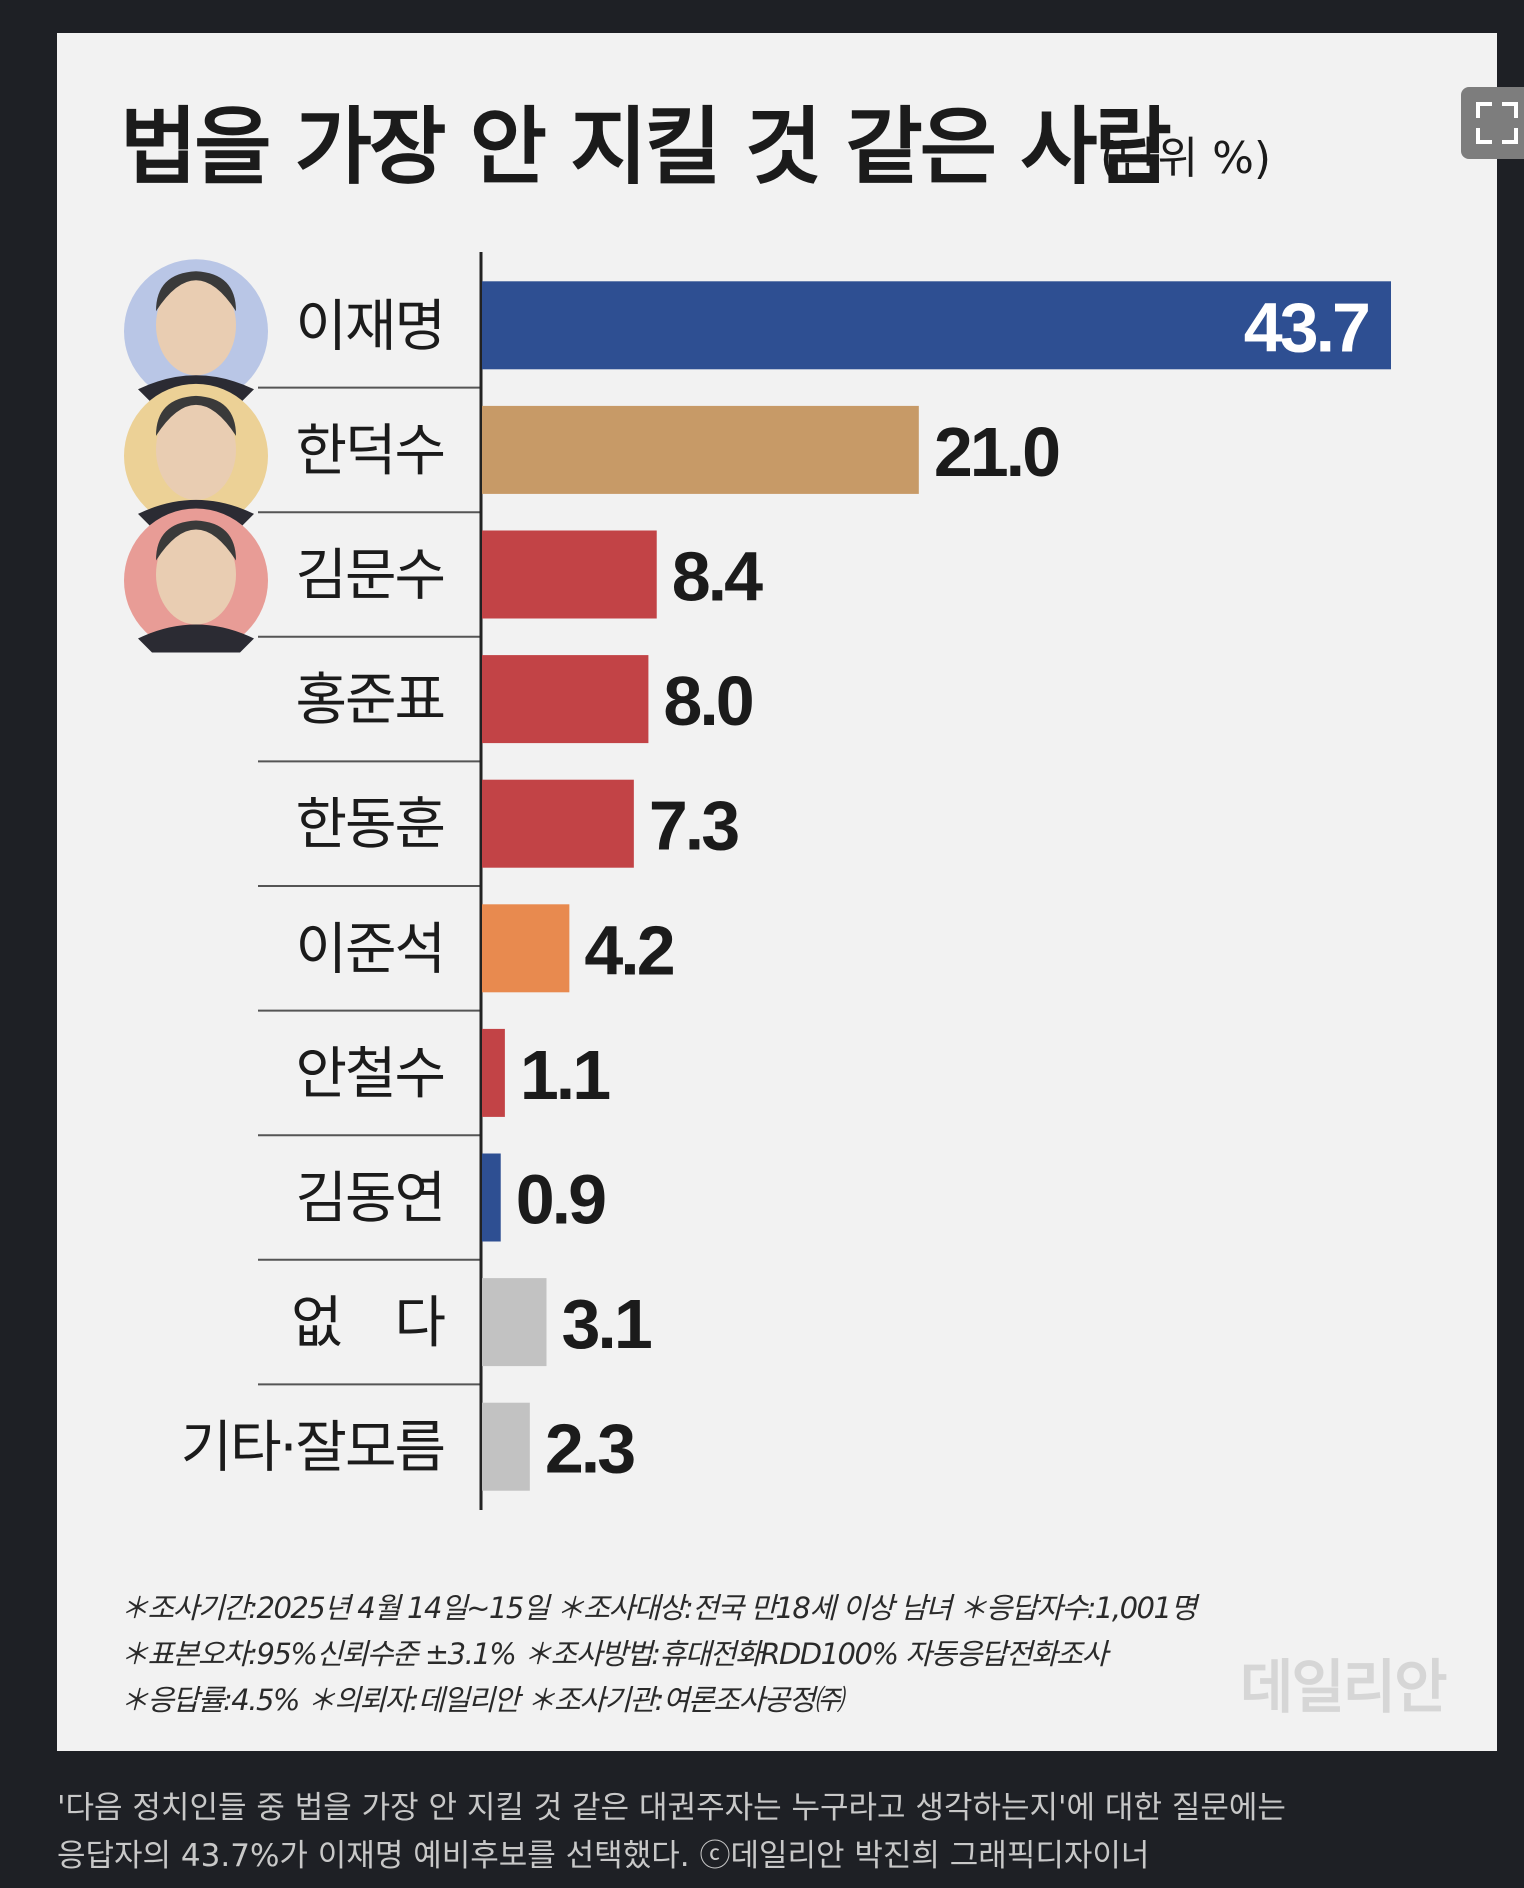  What do you see at coordinates (564, 1075) in the screenshot?
I see `value-label: 1.1` at bounding box center [564, 1075].